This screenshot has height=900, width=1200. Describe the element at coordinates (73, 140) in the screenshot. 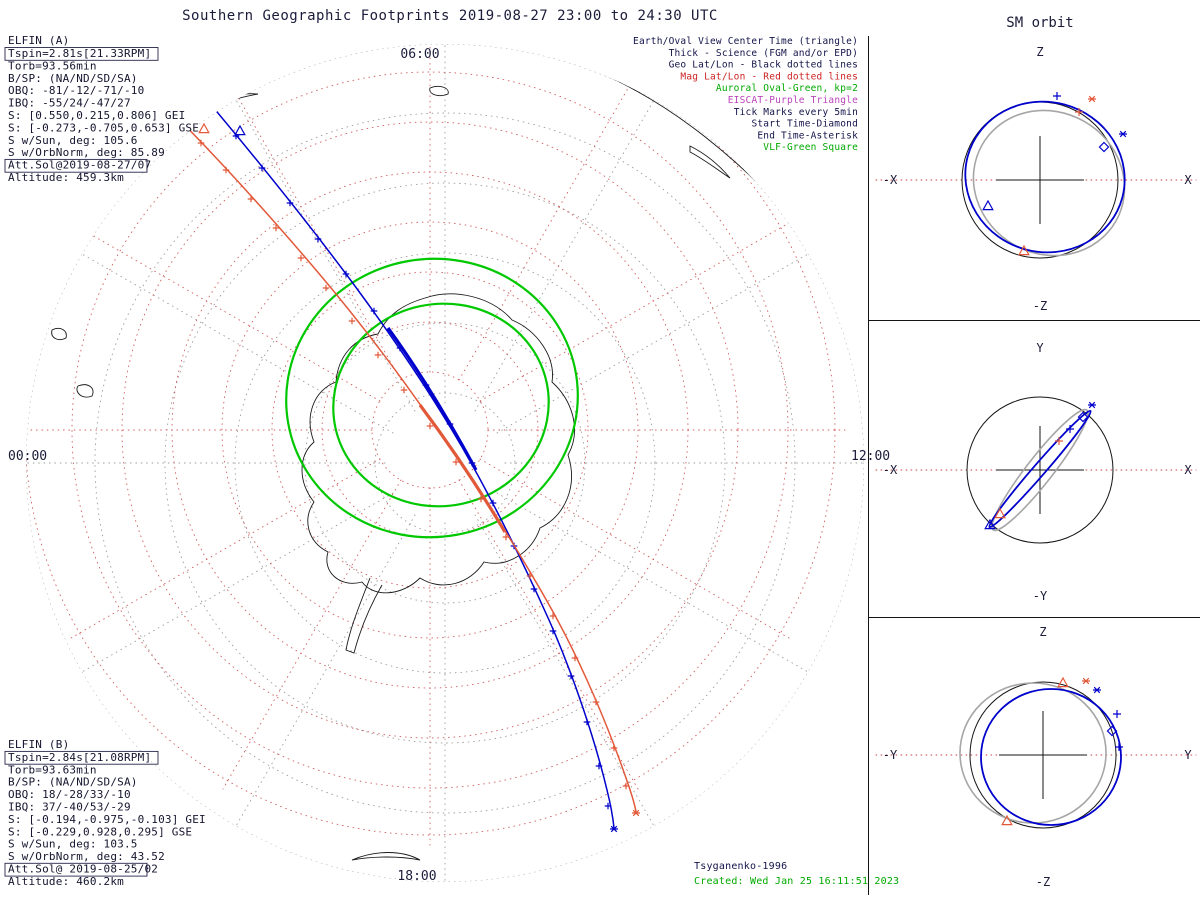

I see `info-line: S w/Sun, deg: 105.6` at that location.